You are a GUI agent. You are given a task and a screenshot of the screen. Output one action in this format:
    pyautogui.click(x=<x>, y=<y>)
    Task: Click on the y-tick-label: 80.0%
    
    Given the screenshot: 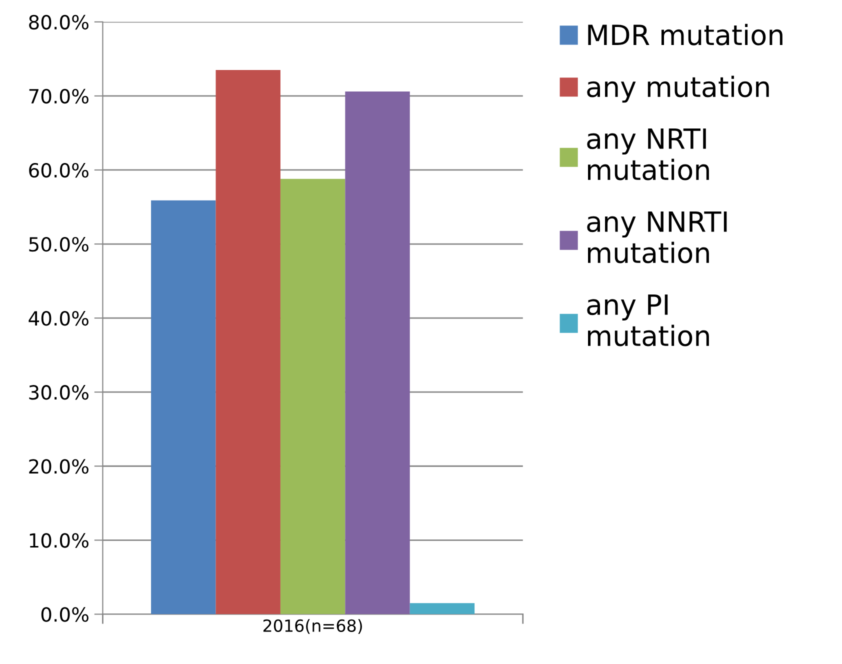 What is the action you would take?
    pyautogui.click(x=58, y=22)
    